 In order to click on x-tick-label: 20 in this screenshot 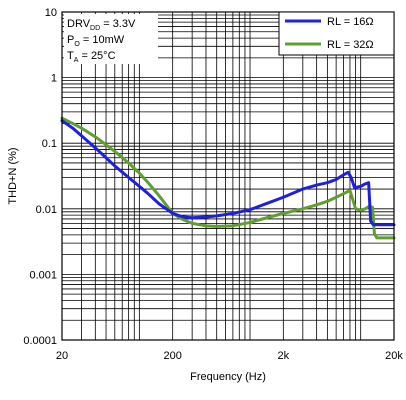, I will do `click(62, 356)`.